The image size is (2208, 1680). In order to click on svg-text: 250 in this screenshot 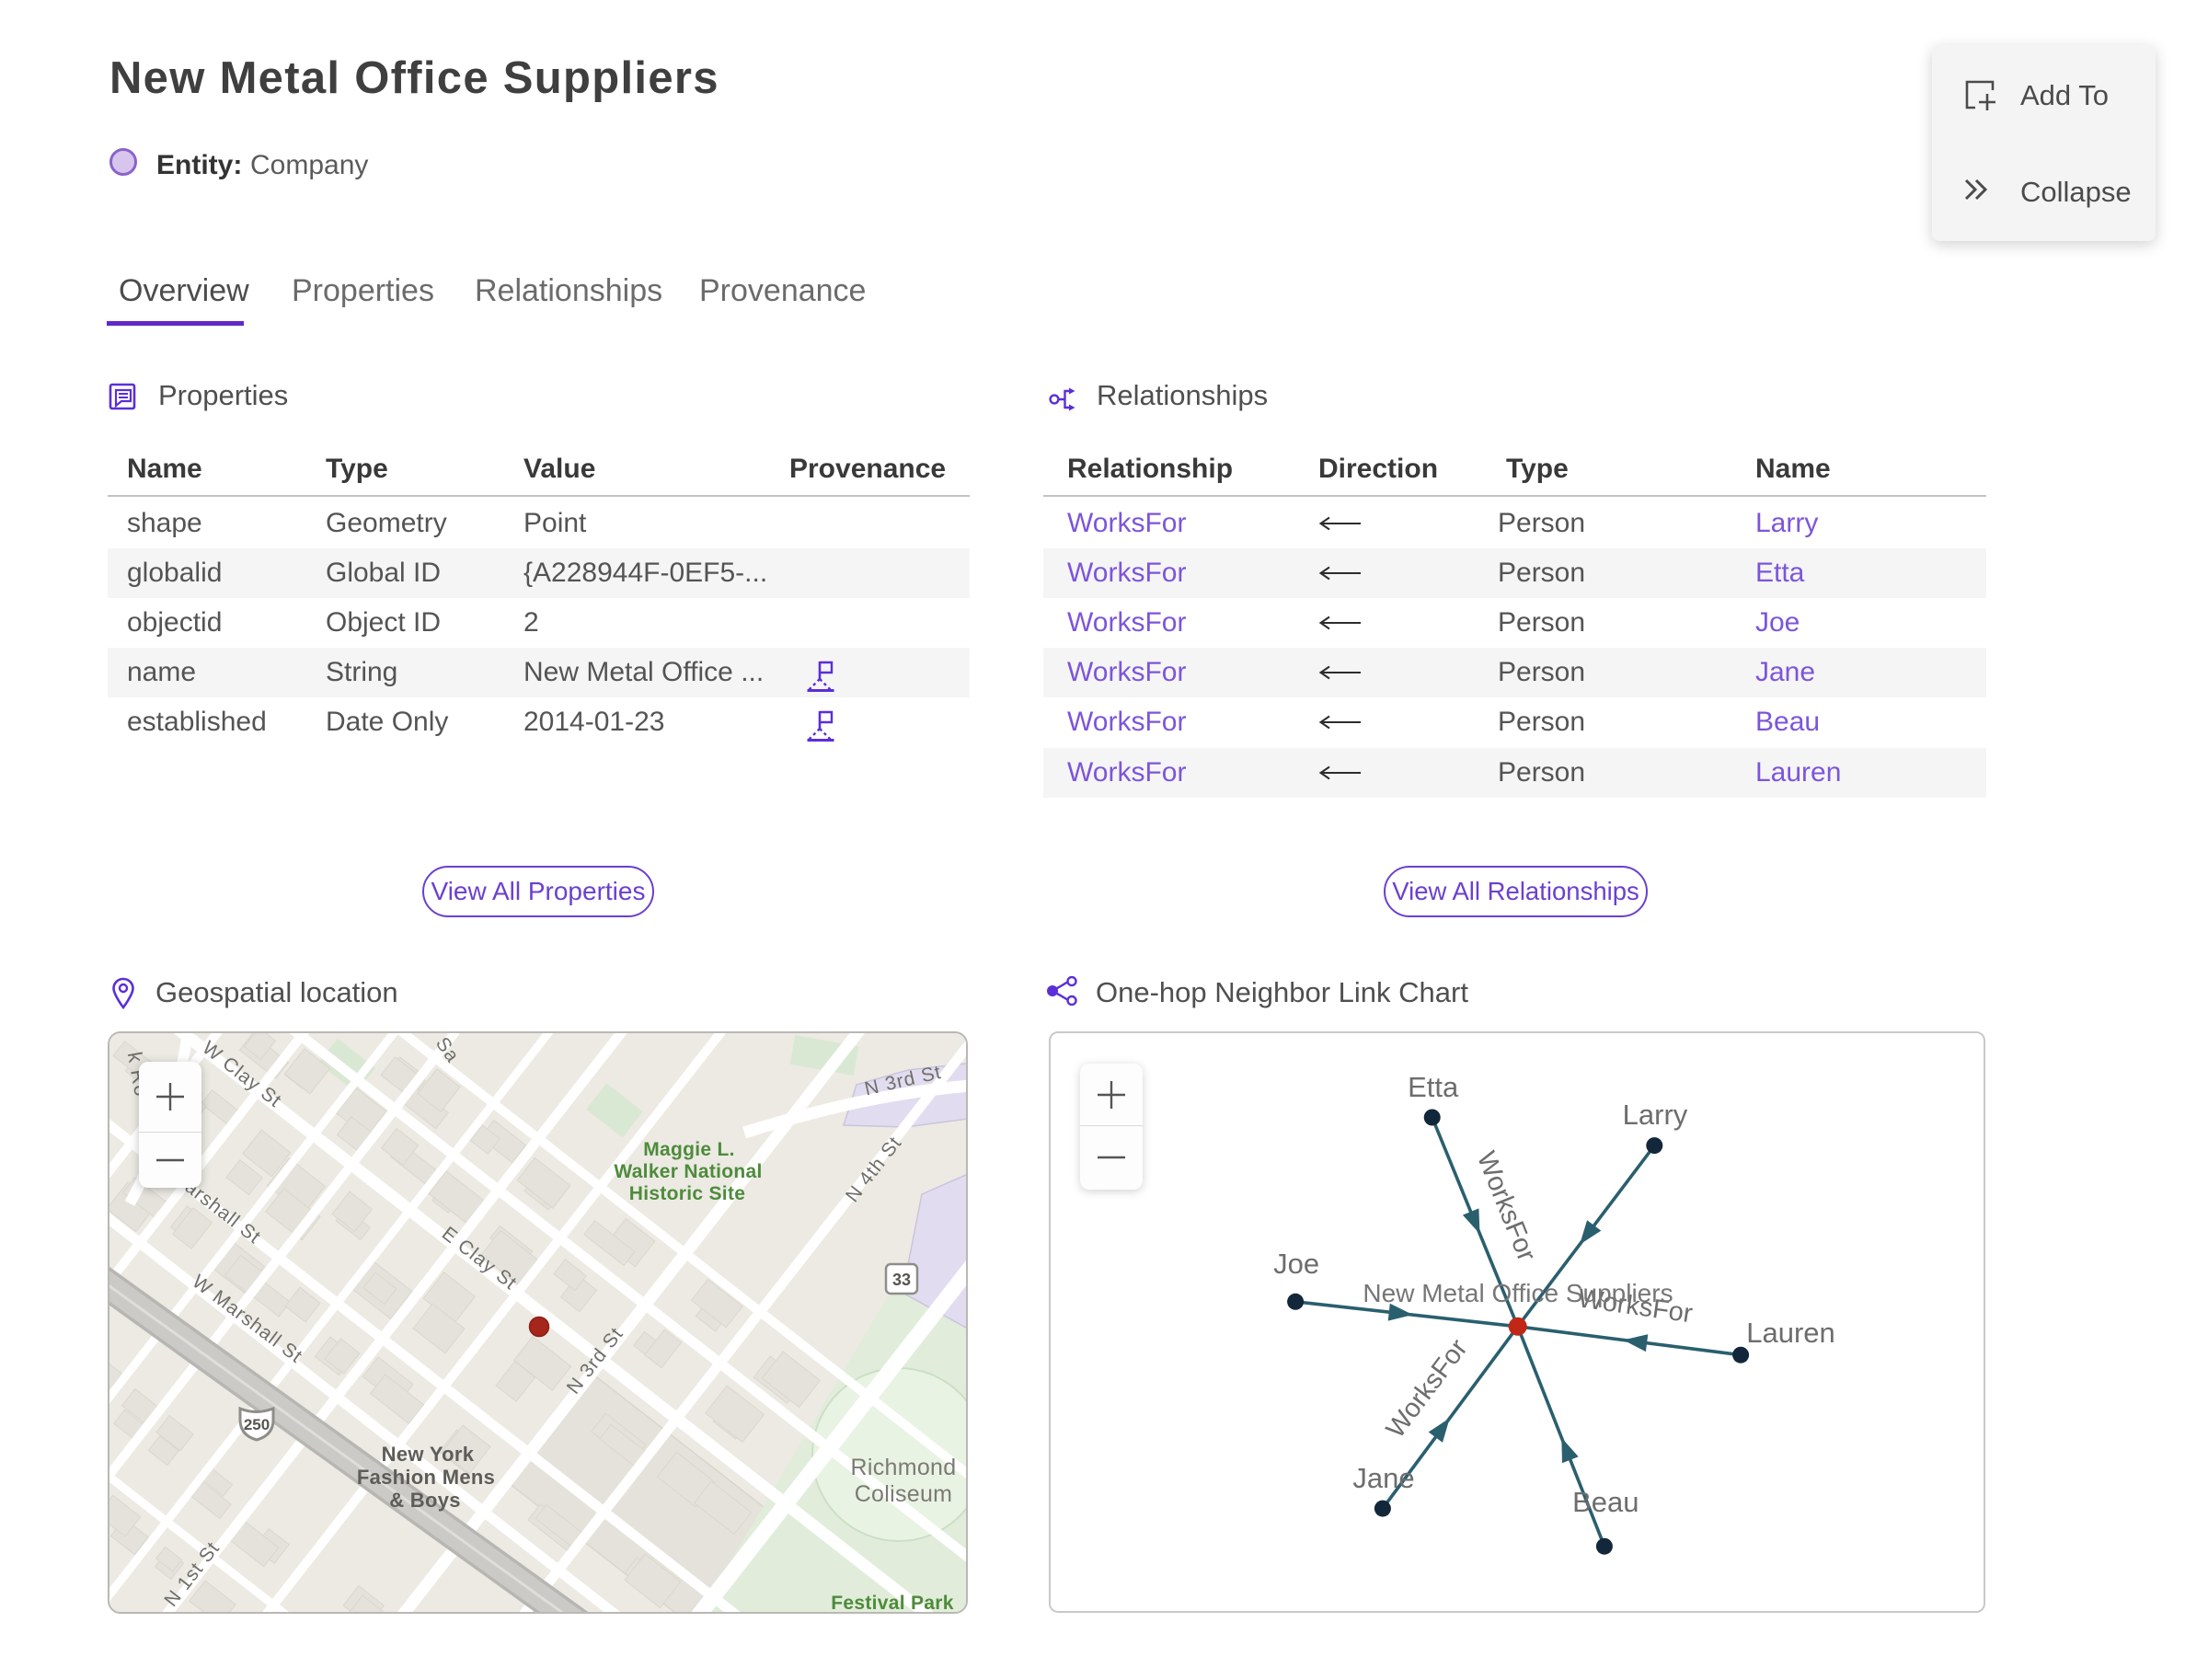, I will do `click(257, 1424)`.